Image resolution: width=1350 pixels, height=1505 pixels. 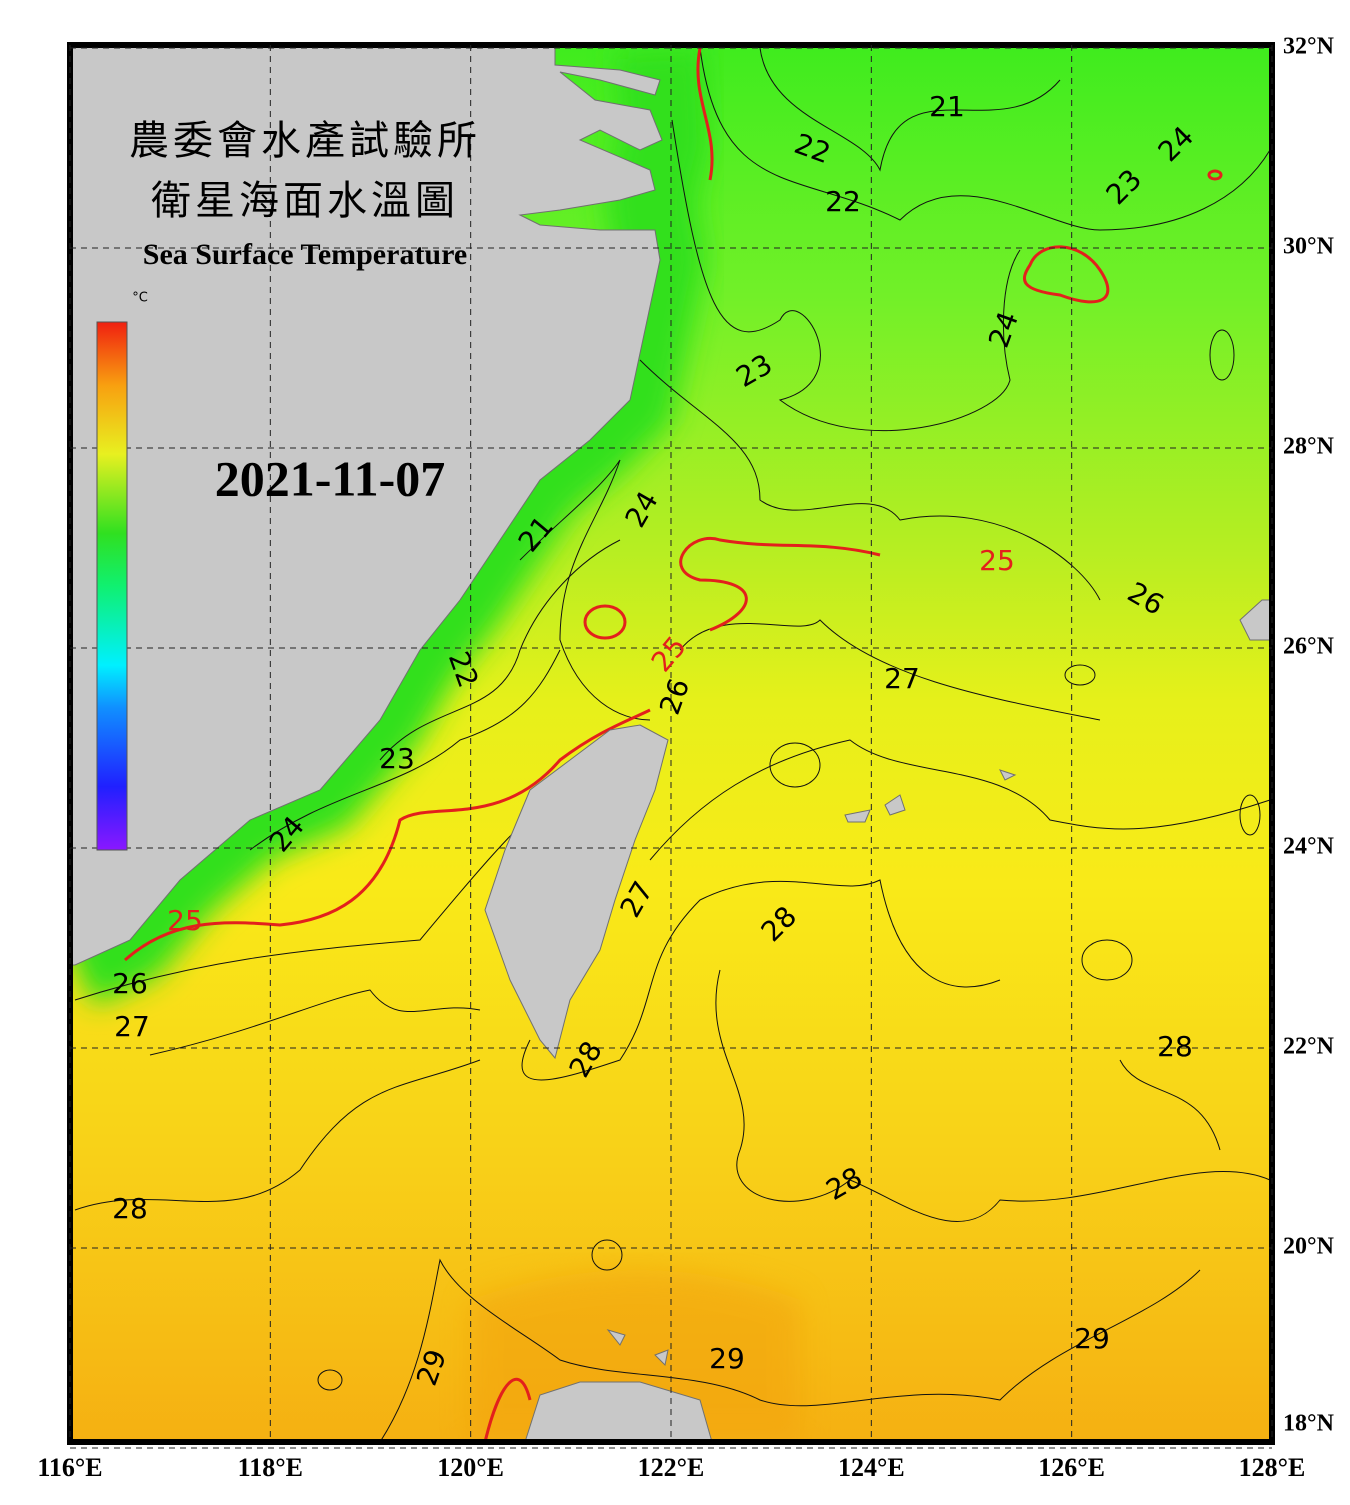 I want to click on luzon, so click(x=618, y=1411).